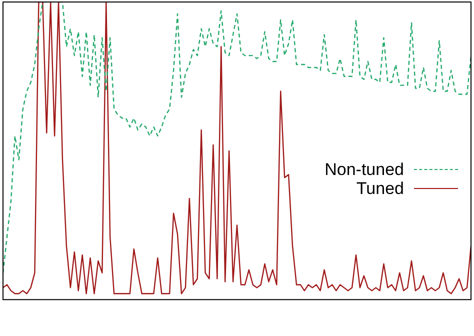 Image resolution: width=474 pixels, height=336 pixels. What do you see at coordinates (364, 169) in the screenshot?
I see `legend-label: Non-tuned` at bounding box center [364, 169].